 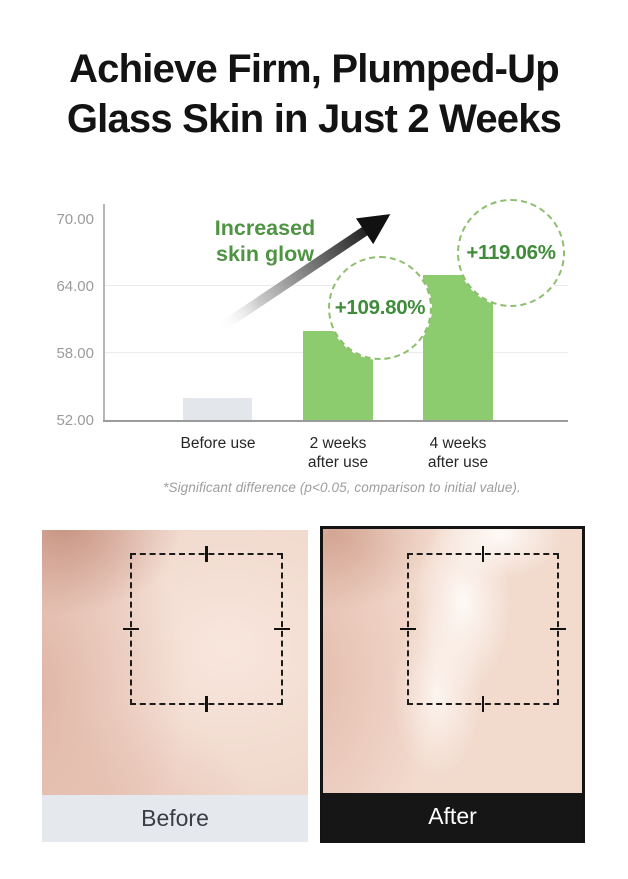 I want to click on x-axis-label-before-use: Before use, so click(x=218, y=443).